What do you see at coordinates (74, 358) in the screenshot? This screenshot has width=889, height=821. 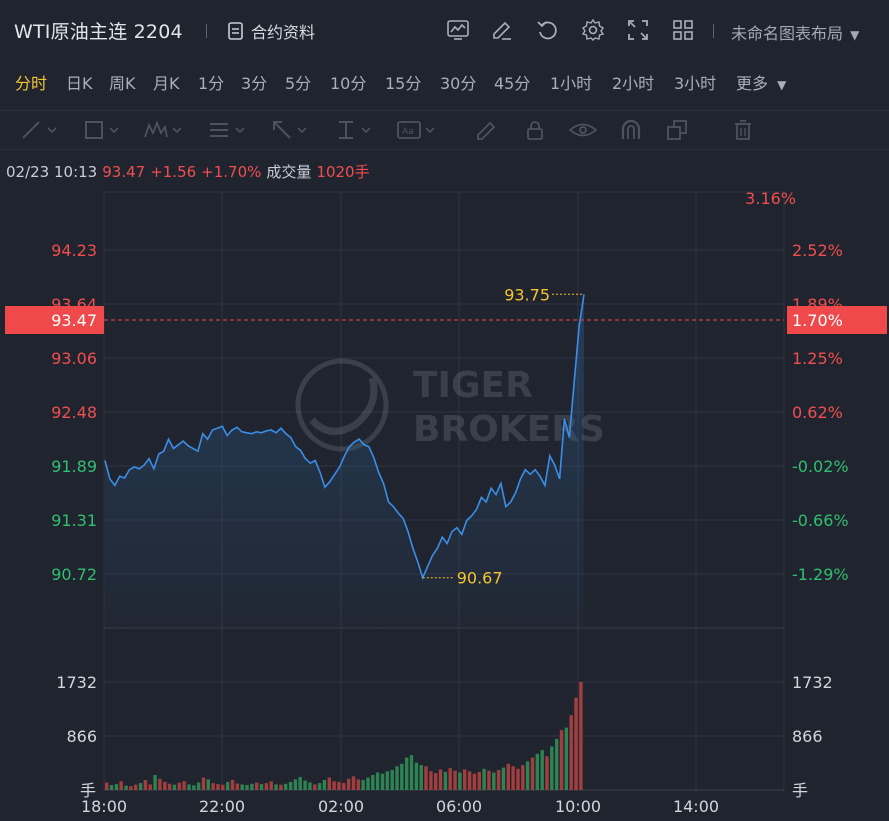 I see `price-axis-label: 93.06` at bounding box center [74, 358].